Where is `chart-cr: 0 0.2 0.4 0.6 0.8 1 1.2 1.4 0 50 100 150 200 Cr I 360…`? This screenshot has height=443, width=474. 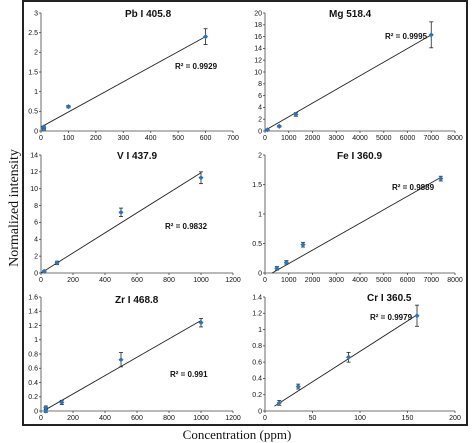
chart-cr: 0 0.2 0.4 0.6 0.8 1 1.2 1.4 0 50 100 150 200 Cr I 360… is located at coordinates (356, 357).